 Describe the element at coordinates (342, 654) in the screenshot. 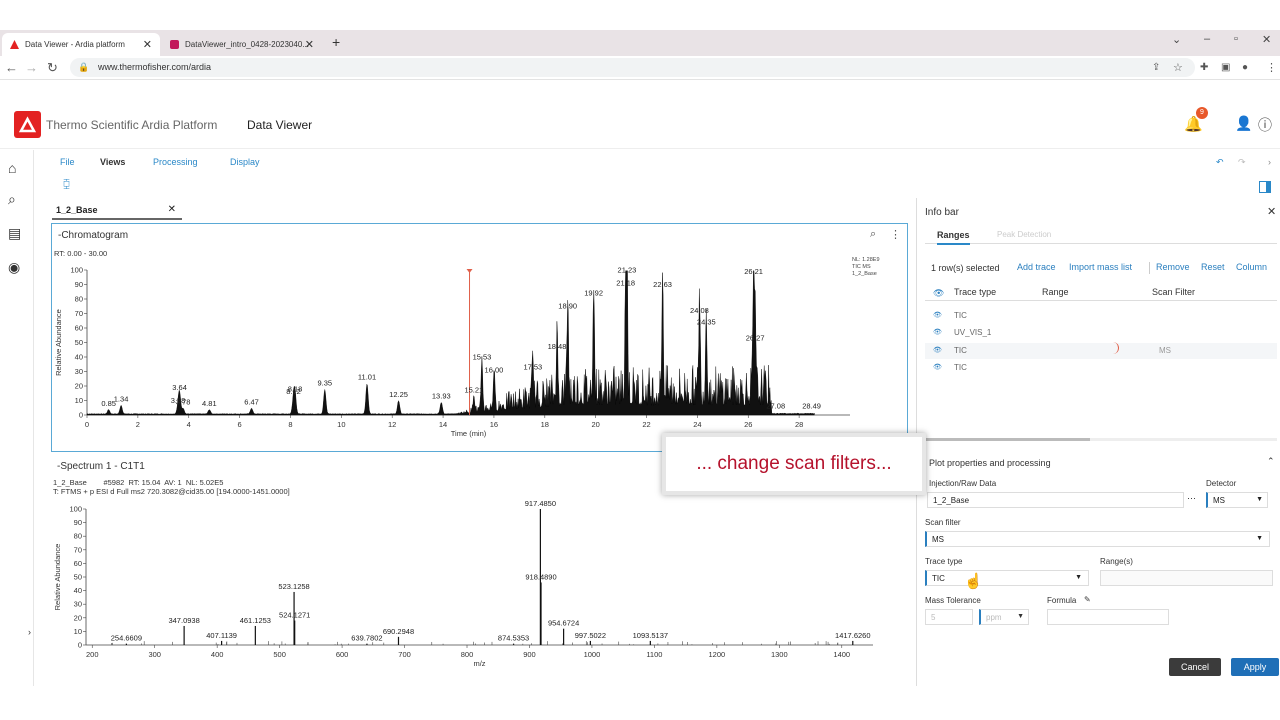

I see `x-tick-label: 600` at that location.